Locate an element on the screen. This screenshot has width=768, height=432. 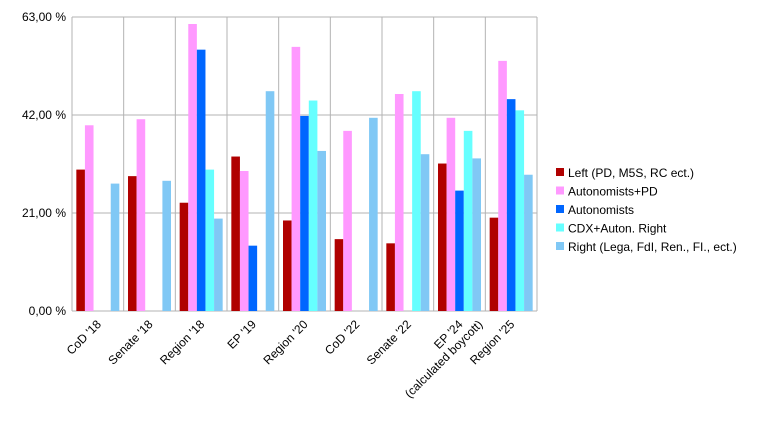
x-tick-label-line: Senate '18 is located at coordinates (130, 342).